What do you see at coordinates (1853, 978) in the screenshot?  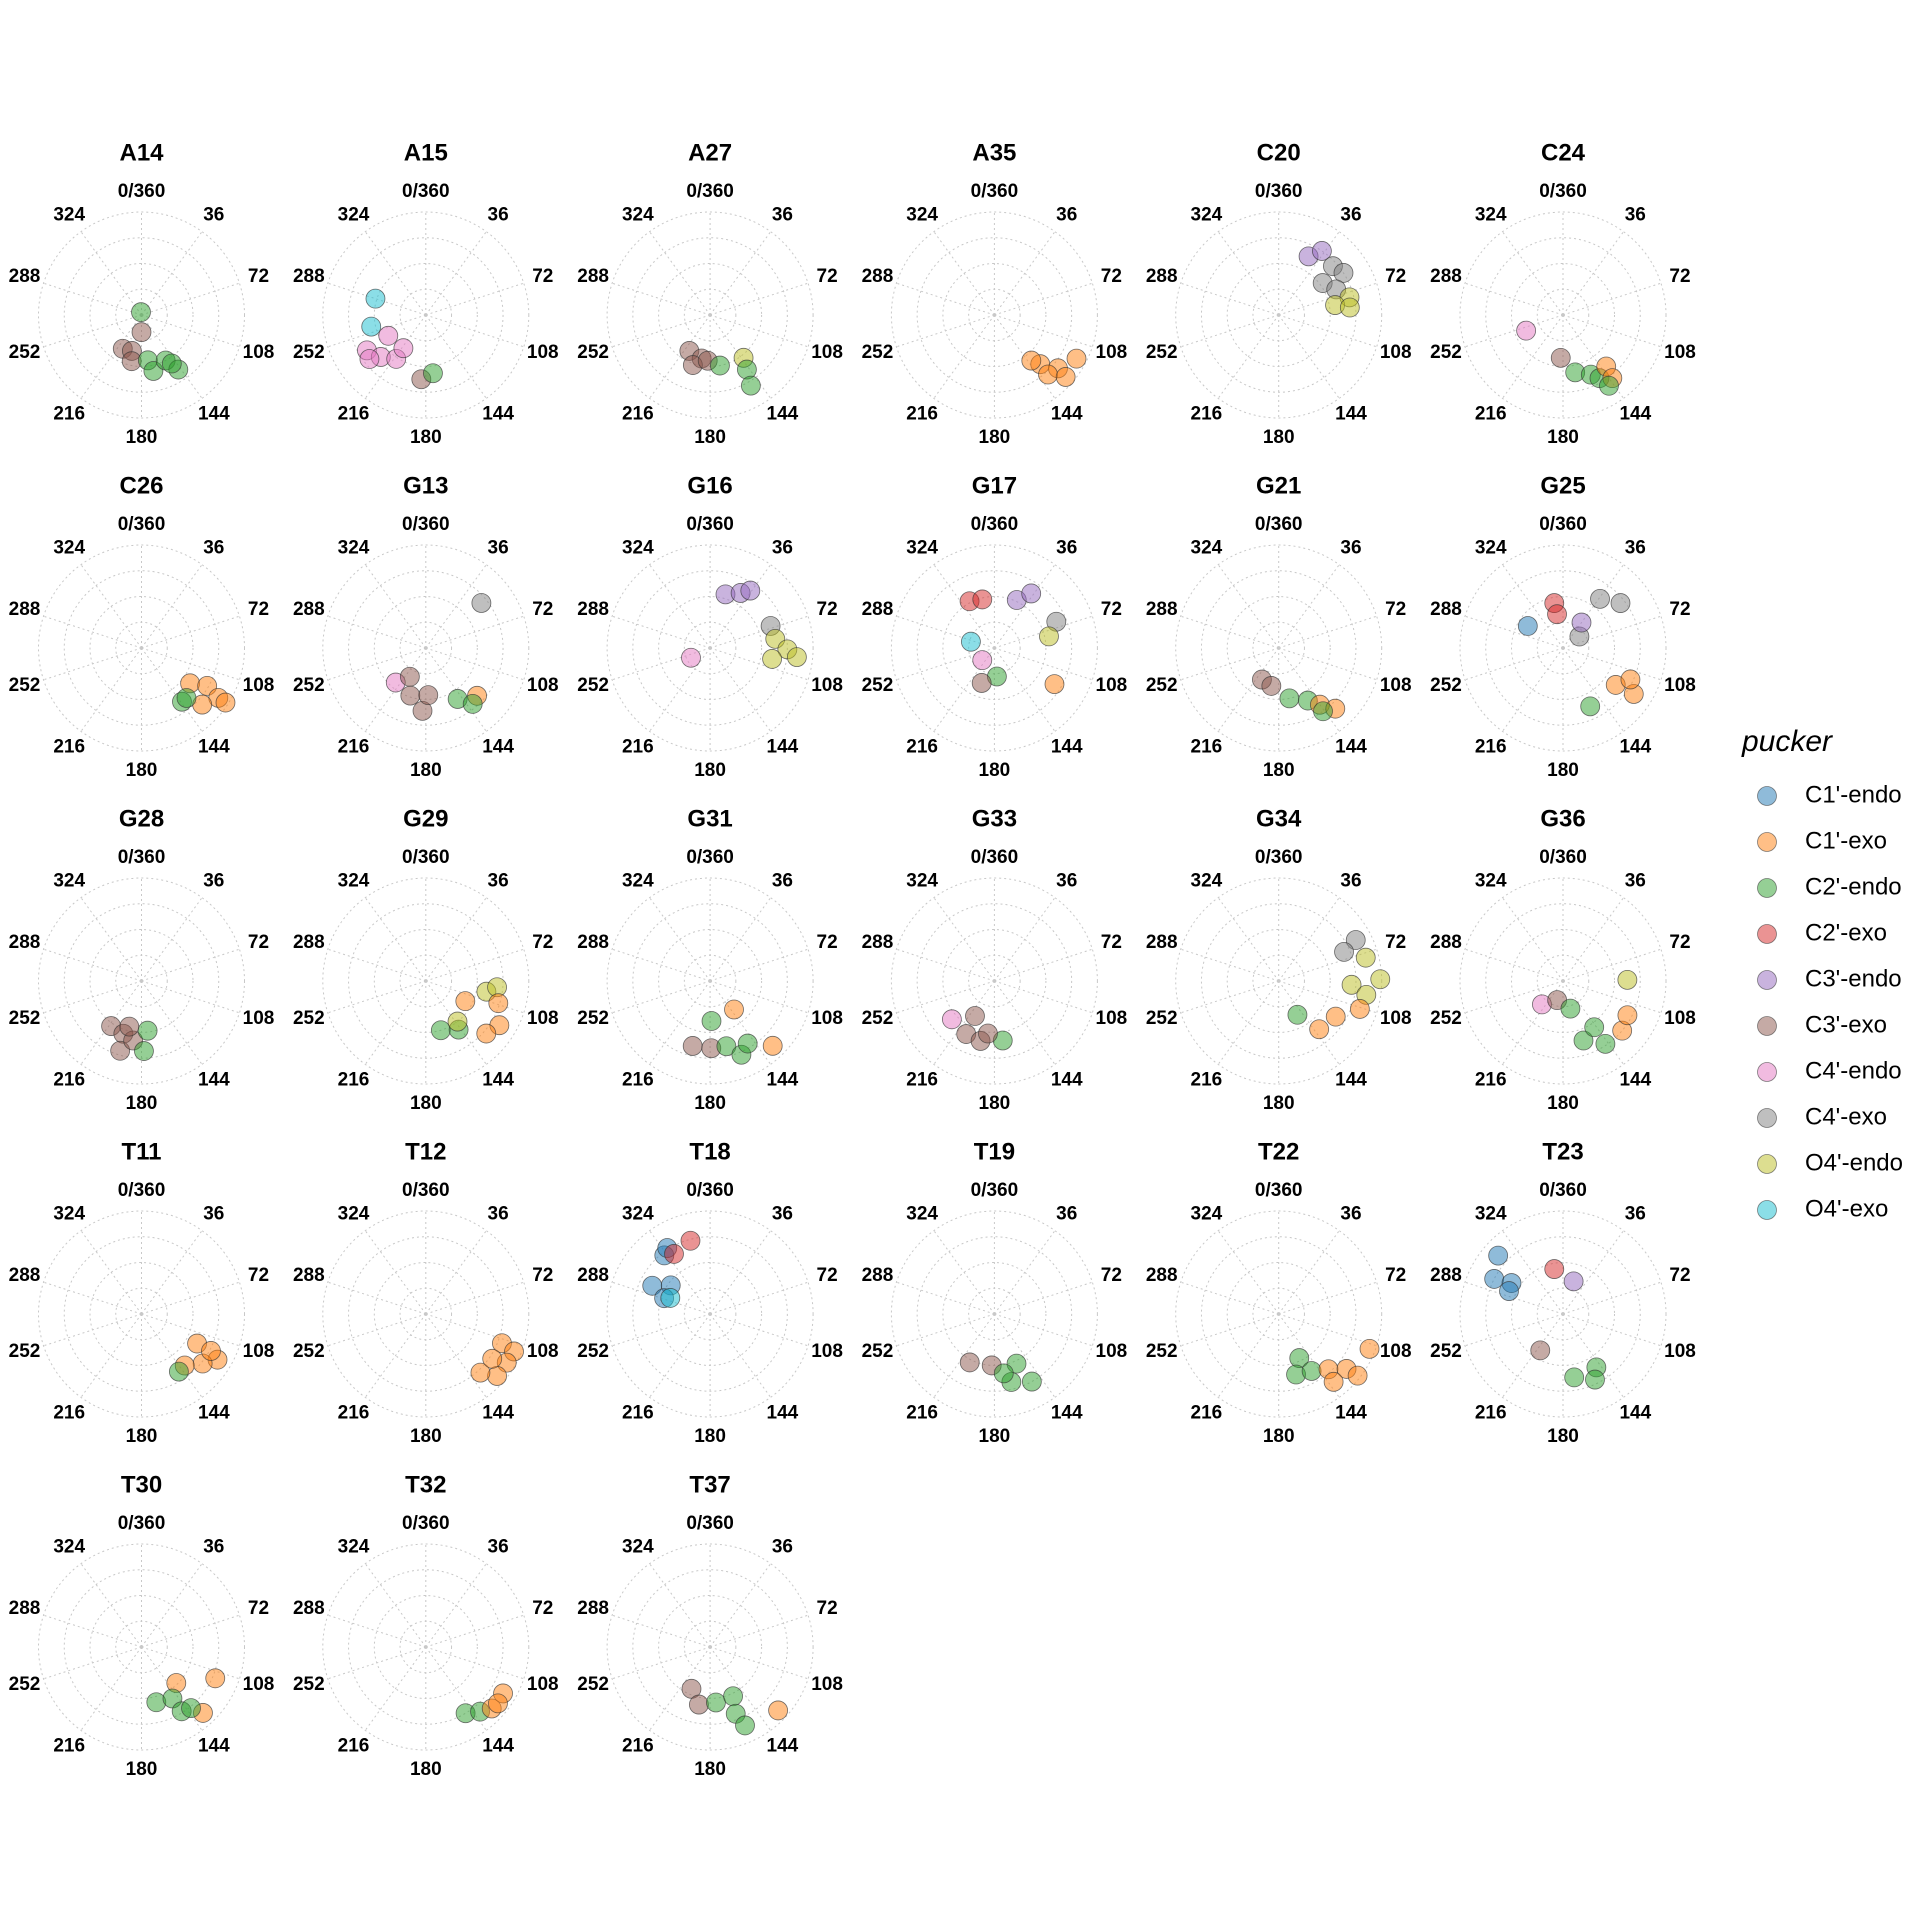 I see `legend-label: C3'-endo` at bounding box center [1853, 978].